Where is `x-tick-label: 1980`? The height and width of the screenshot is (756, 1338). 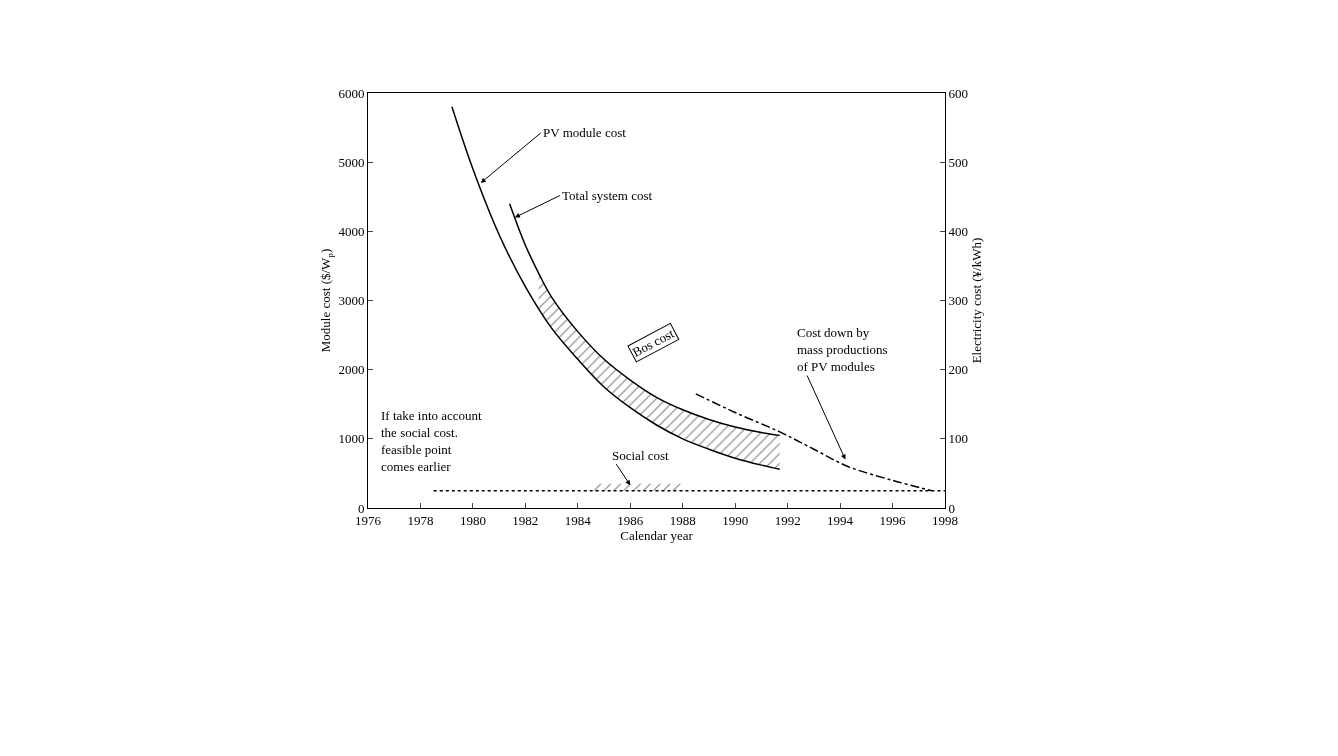 x-tick-label: 1980 is located at coordinates (472, 520).